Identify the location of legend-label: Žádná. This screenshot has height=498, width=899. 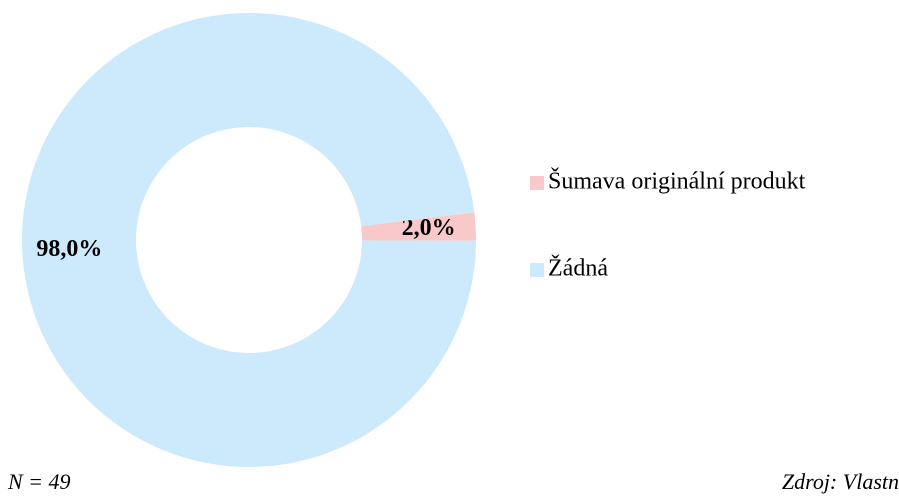
(578, 269).